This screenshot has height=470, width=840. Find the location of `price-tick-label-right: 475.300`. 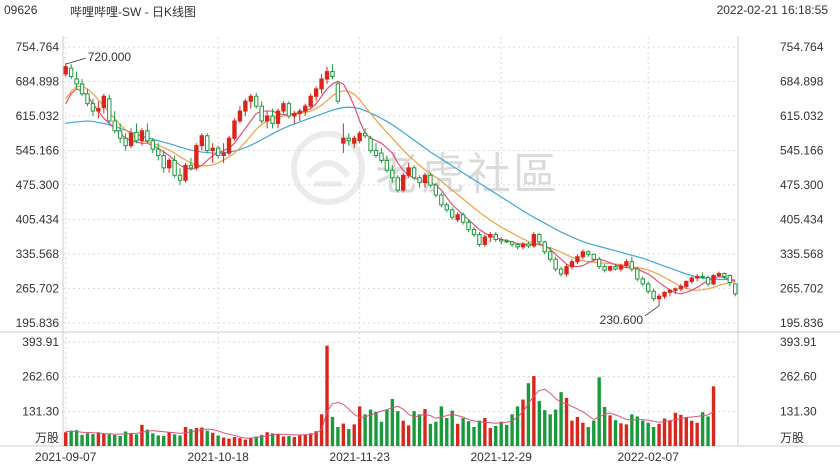

price-tick-label-right: 475.300 is located at coordinates (802, 185).